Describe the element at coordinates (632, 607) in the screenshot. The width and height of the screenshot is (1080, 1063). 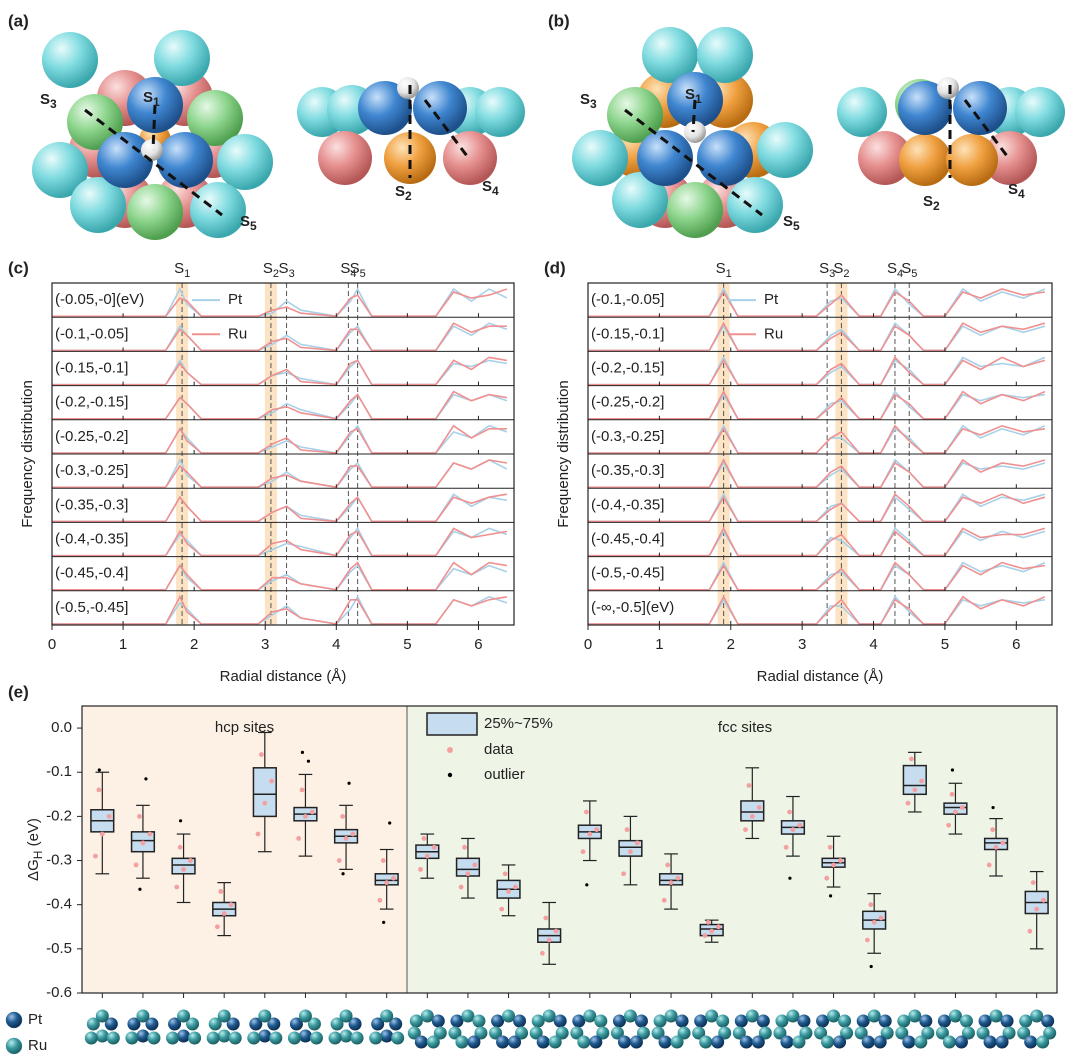
I see `row-label: (-∞,-0.5](eV)` at that location.